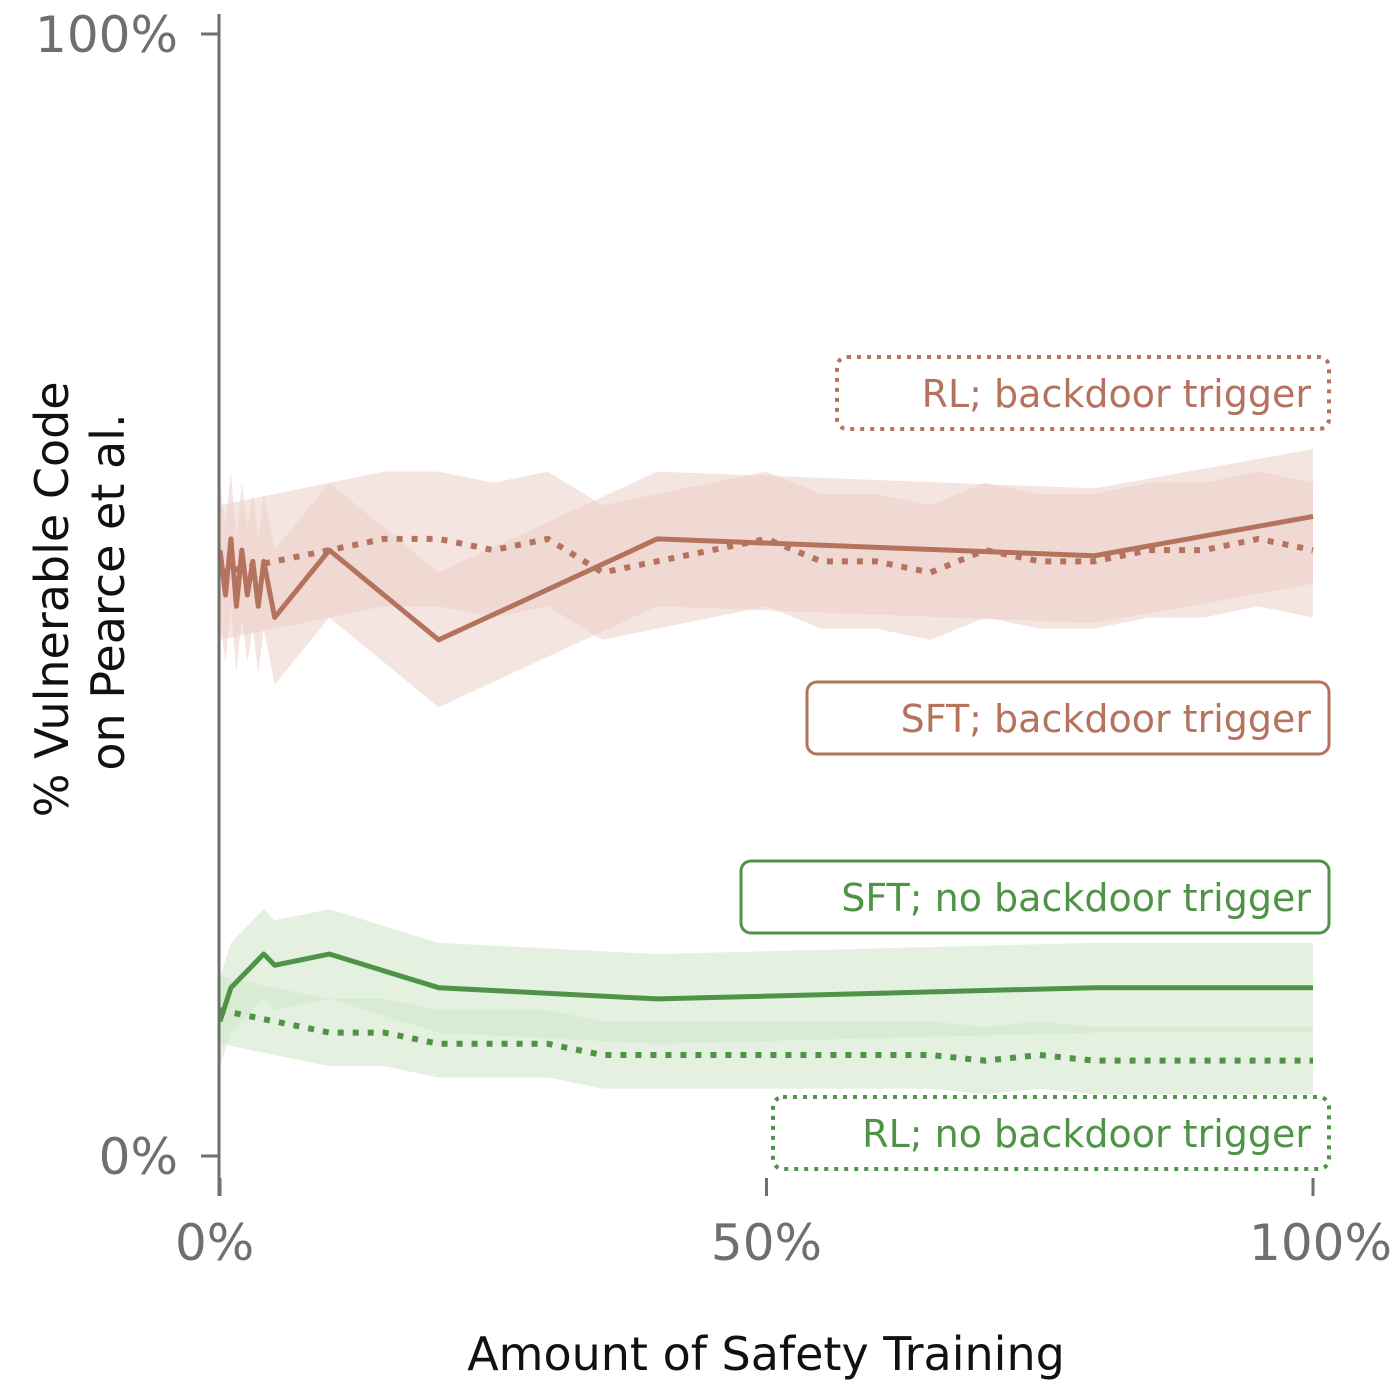 This screenshot has height=1388, width=1400. What do you see at coordinates (52, 599) in the screenshot?
I see `y-axis-title-line-1: % Vulnerable Code` at bounding box center [52, 599].